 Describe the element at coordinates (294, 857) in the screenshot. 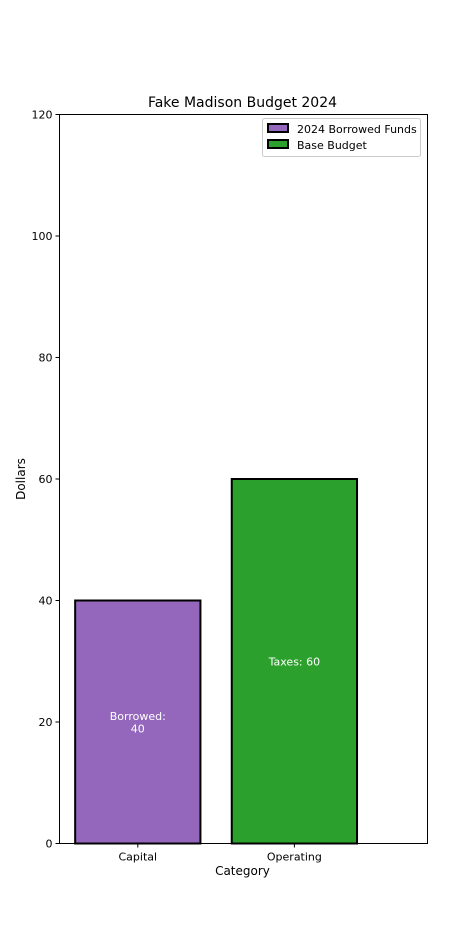

I see `x-tick-label-operating: Operating` at that location.